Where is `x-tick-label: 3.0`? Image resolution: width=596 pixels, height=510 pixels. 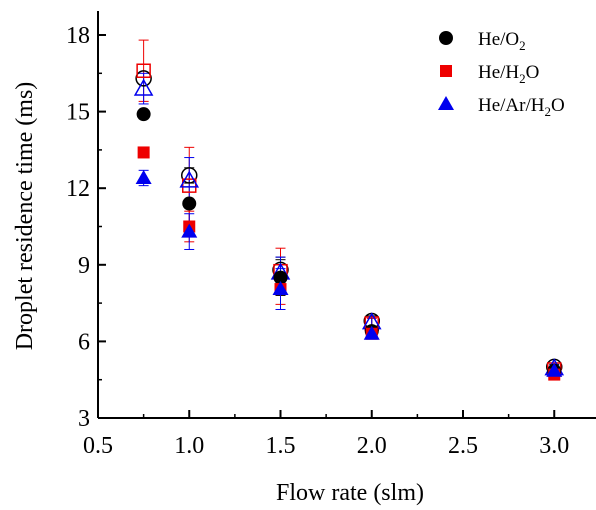 x-tick-label: 3.0 is located at coordinates (554, 446).